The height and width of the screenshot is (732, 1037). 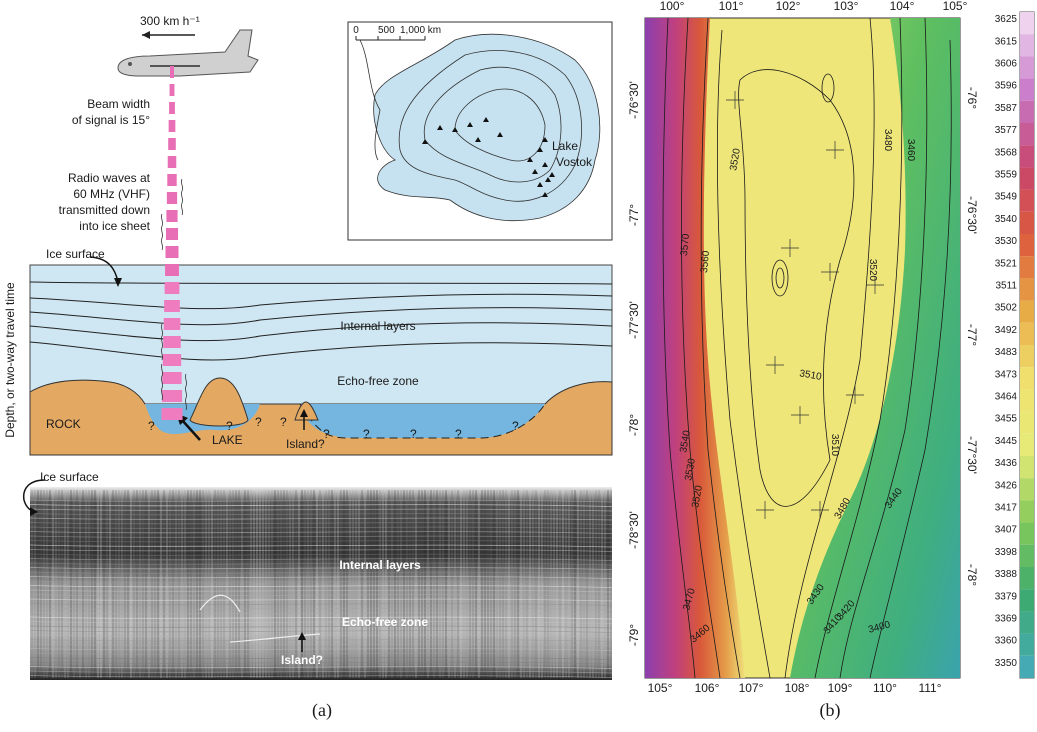 I want to click on colorbar-label: 3568, so click(x=1006, y=152).